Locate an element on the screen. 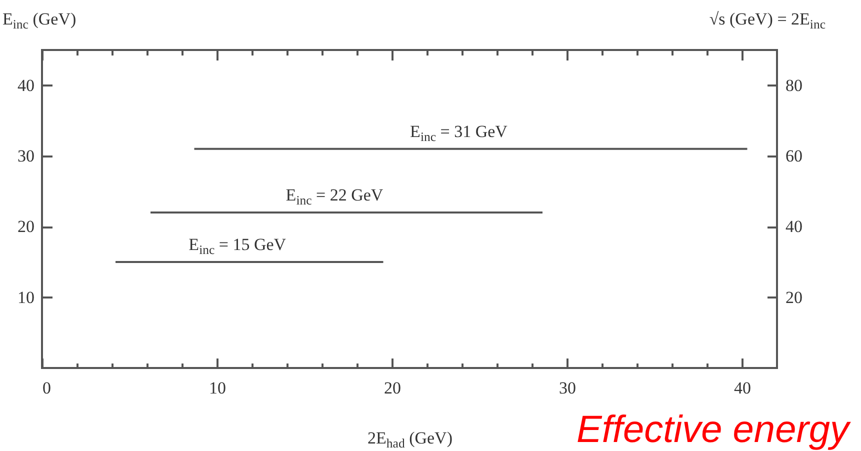 The height and width of the screenshot is (451, 861). y2-tick-label: 20 is located at coordinates (794, 297).